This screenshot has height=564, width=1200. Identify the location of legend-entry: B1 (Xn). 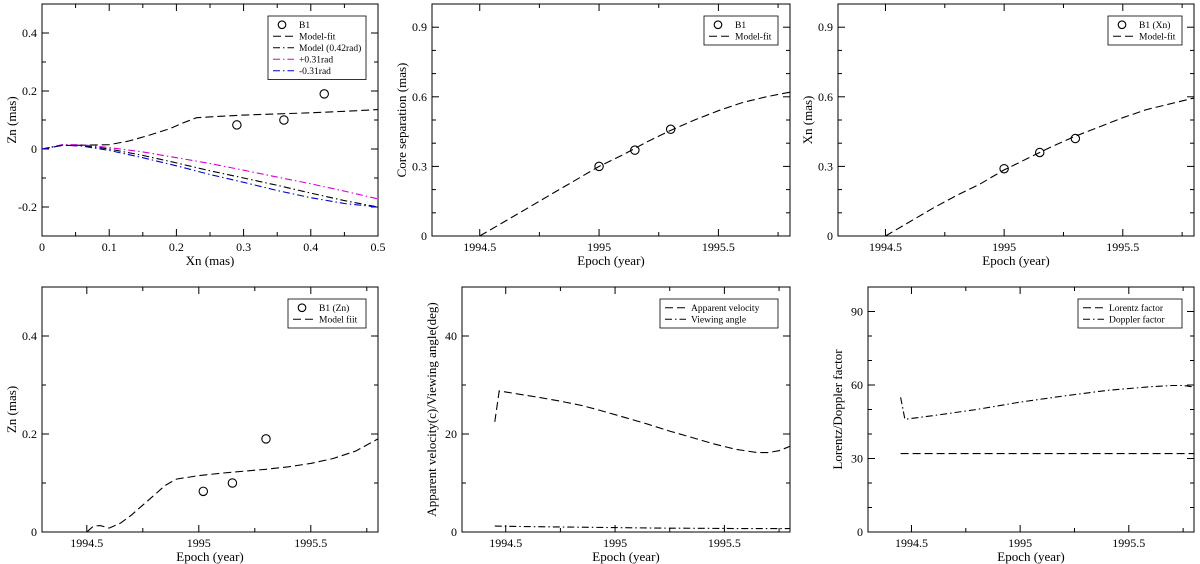
(1154, 25).